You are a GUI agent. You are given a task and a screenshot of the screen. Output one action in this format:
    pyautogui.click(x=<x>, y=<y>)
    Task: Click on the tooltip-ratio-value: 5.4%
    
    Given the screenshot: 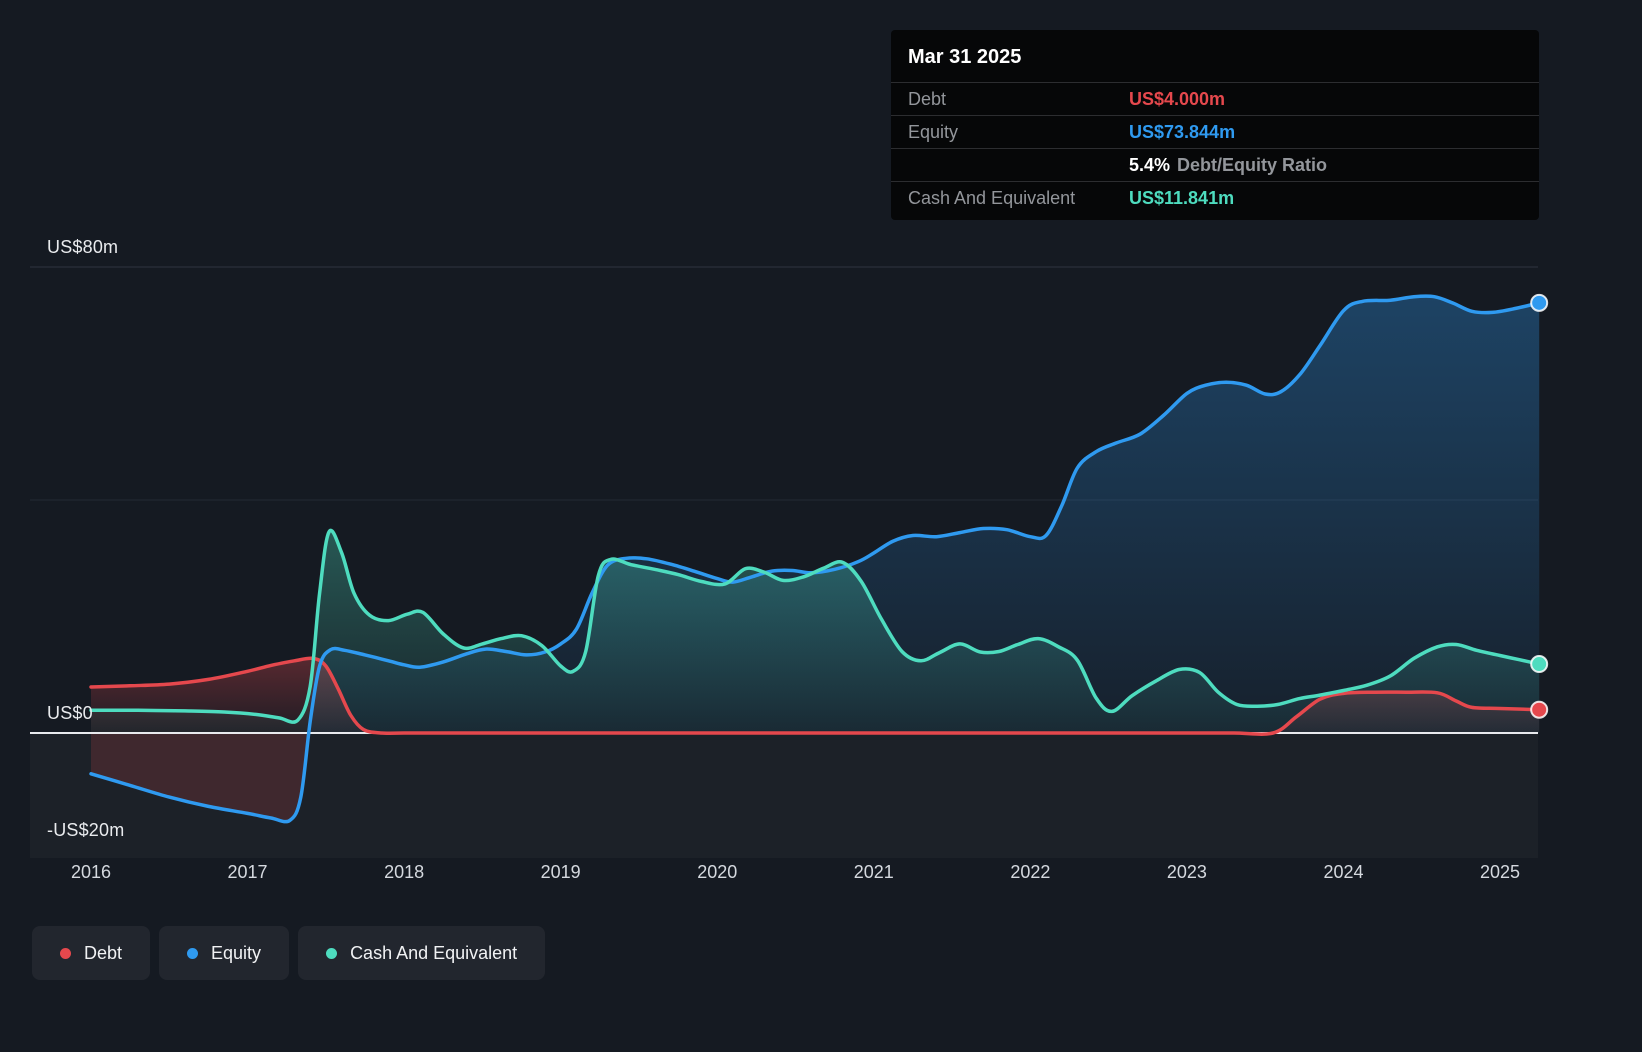 What is the action you would take?
    pyautogui.click(x=1150, y=164)
    